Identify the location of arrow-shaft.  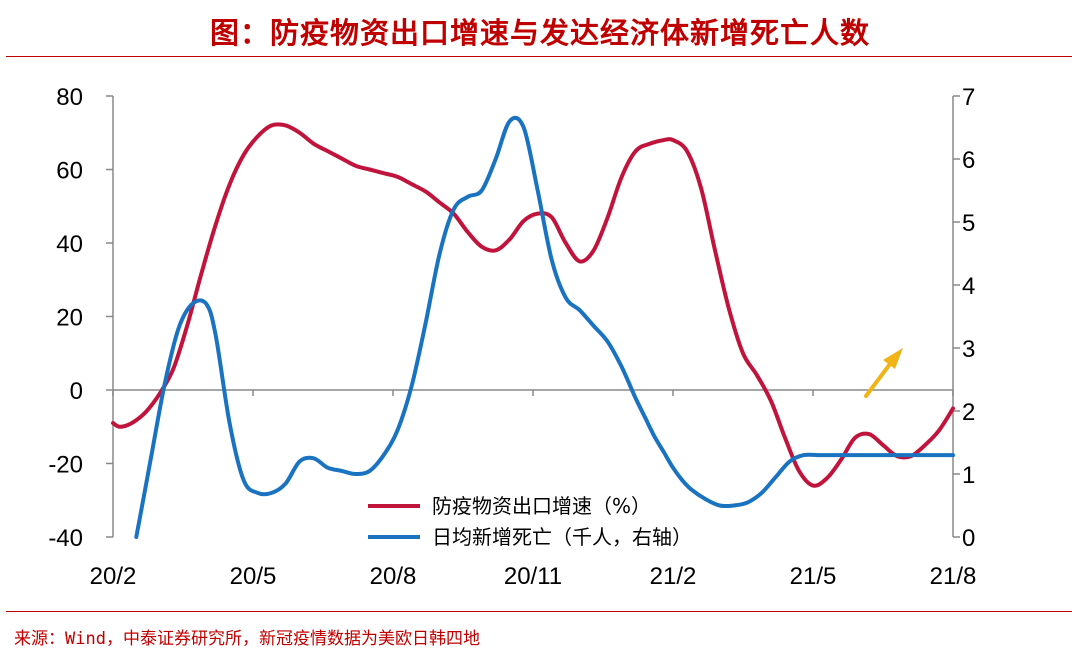
(879, 378).